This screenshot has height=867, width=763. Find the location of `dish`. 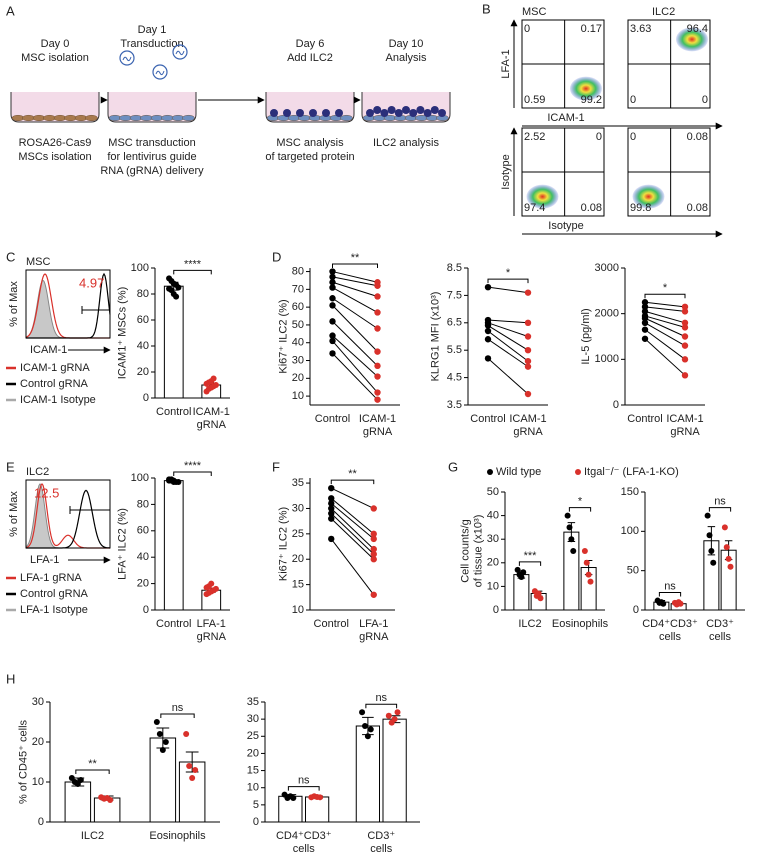

dish is located at coordinates (152, 107).